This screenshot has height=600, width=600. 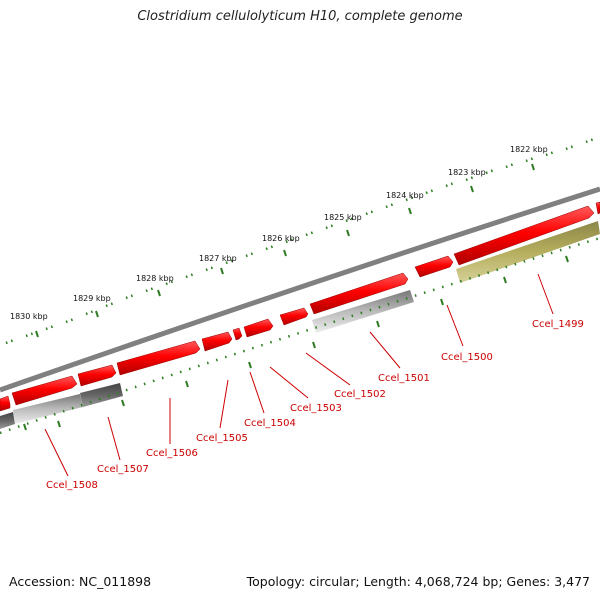 What do you see at coordinates (123, 469) in the screenshot?
I see `gene-label: Ccel_1507` at bounding box center [123, 469].